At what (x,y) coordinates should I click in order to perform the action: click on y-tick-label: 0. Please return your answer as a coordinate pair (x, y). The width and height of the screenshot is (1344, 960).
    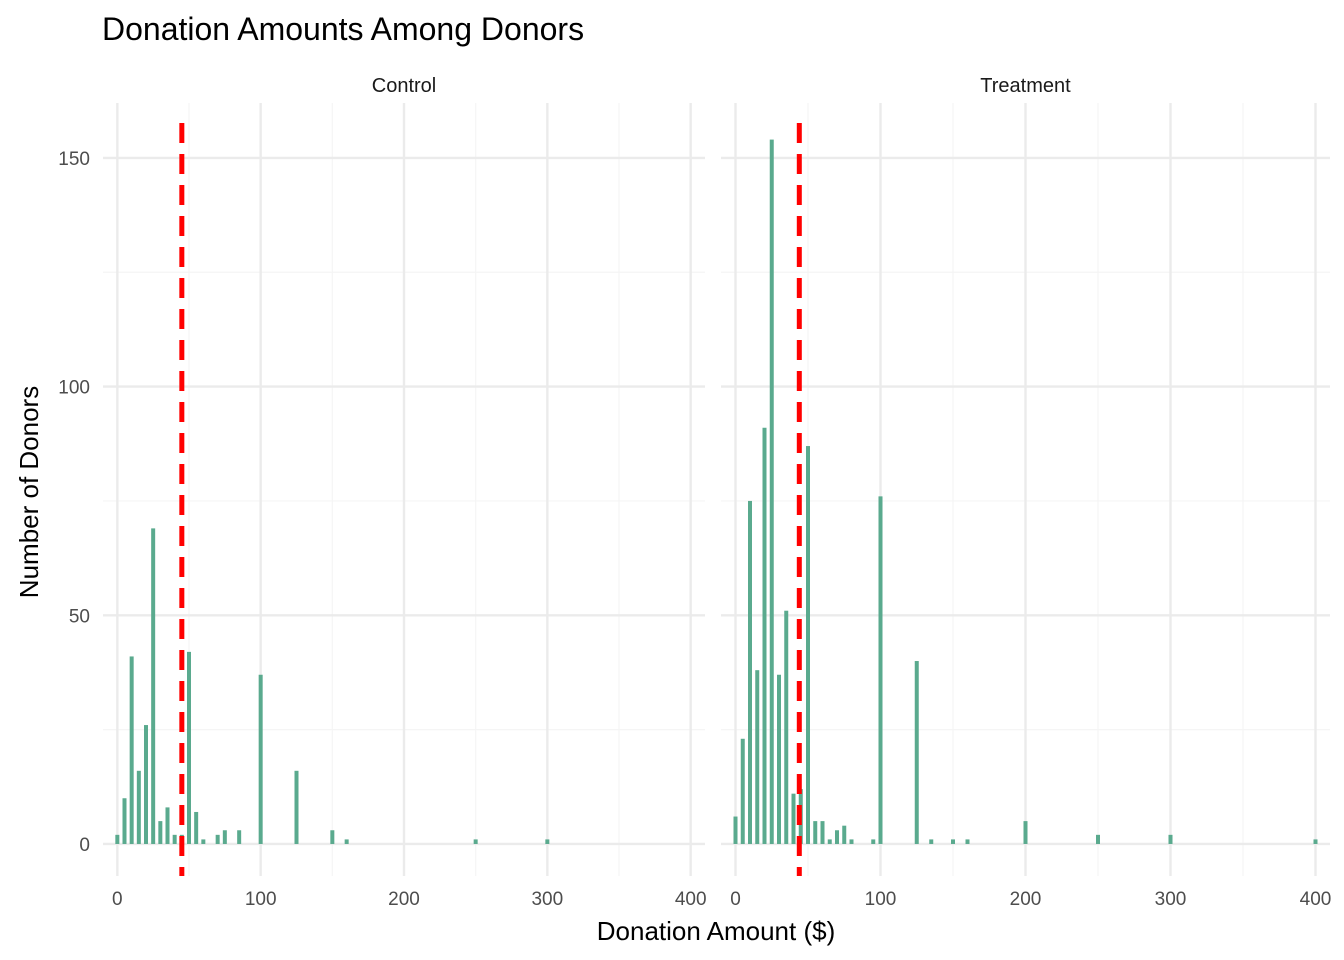
    Looking at the image, I should click on (84, 845).